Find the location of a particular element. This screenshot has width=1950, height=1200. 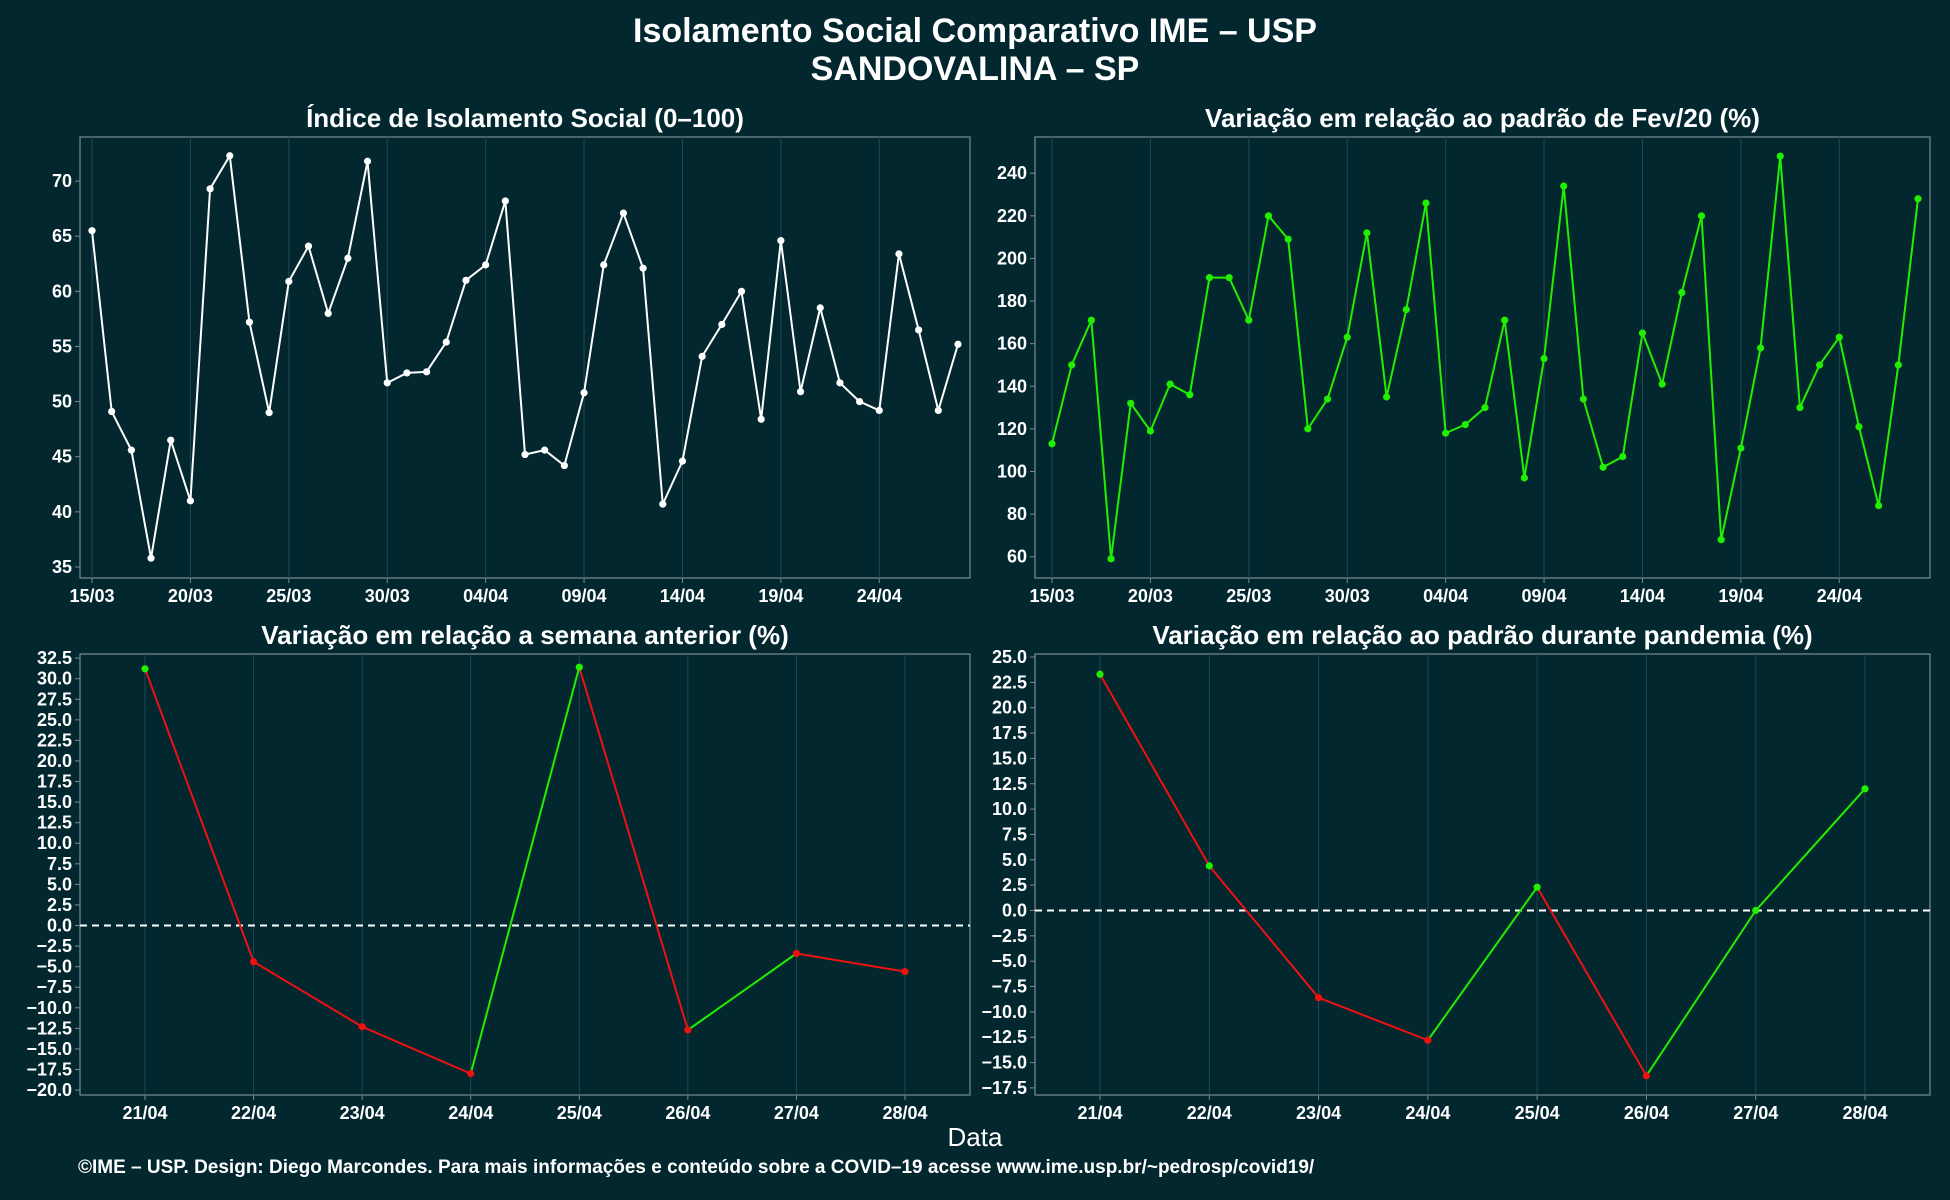

y-tick-label: −10.0 is located at coordinates (1004, 1012).